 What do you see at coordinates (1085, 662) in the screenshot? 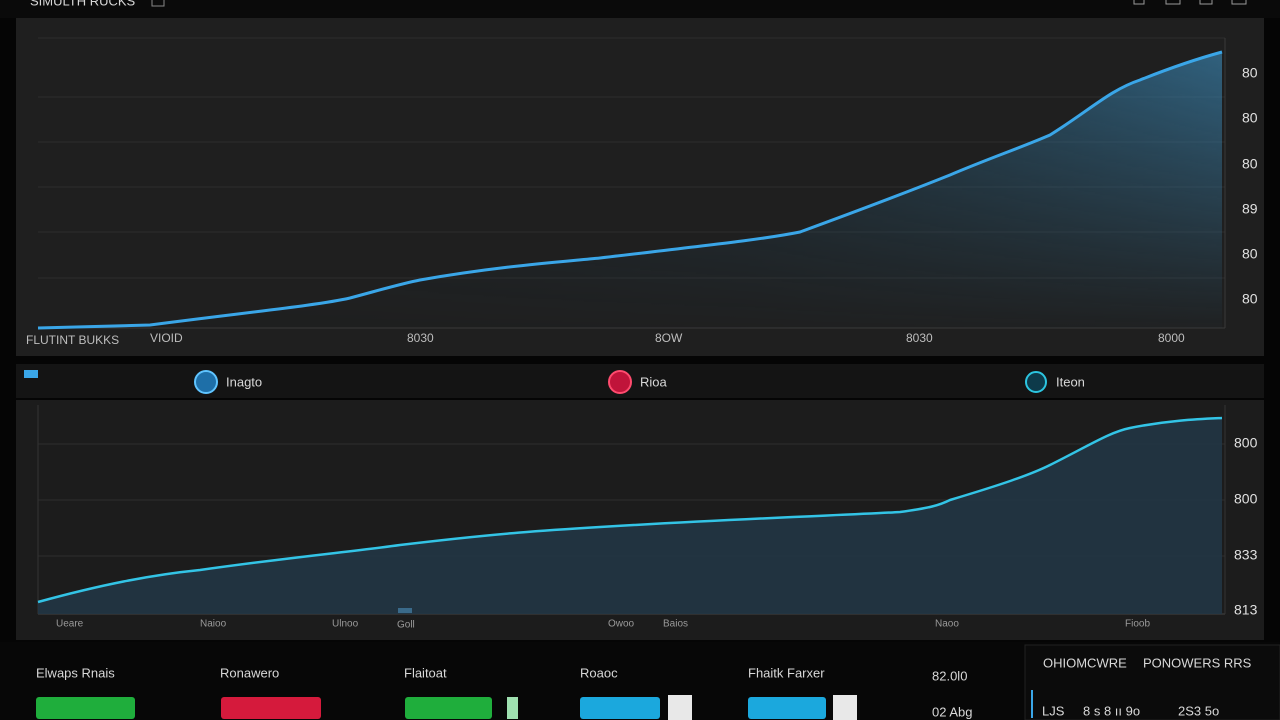
I see `side-title: OHIOMCWRE` at bounding box center [1085, 662].